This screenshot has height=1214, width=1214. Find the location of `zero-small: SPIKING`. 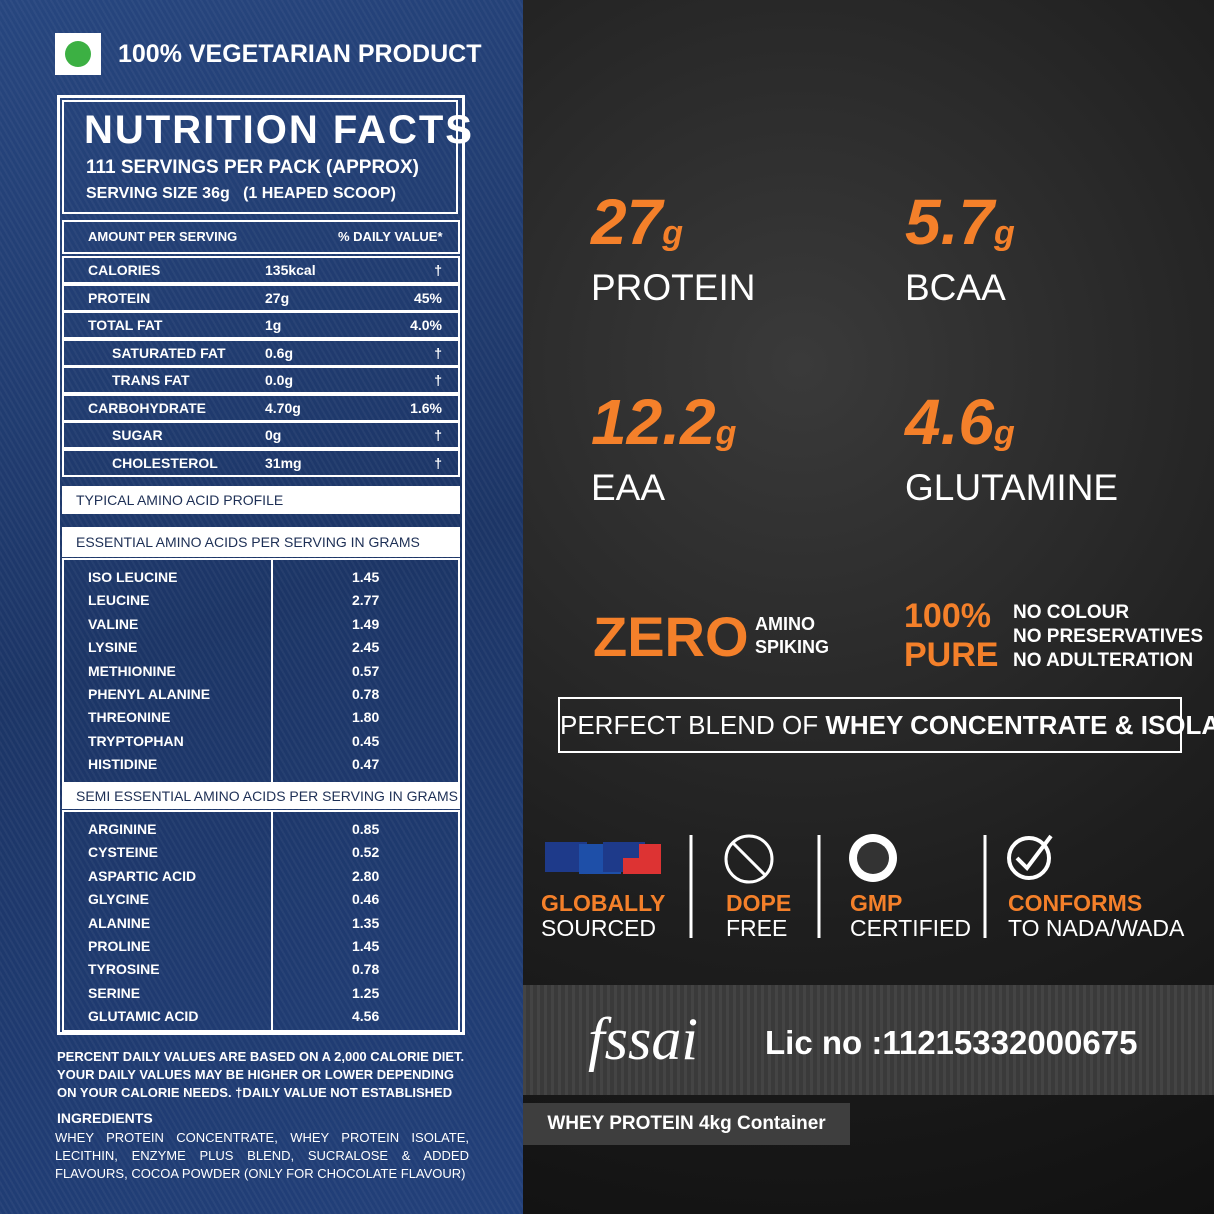

zero-small: SPIKING is located at coordinates (792, 647).